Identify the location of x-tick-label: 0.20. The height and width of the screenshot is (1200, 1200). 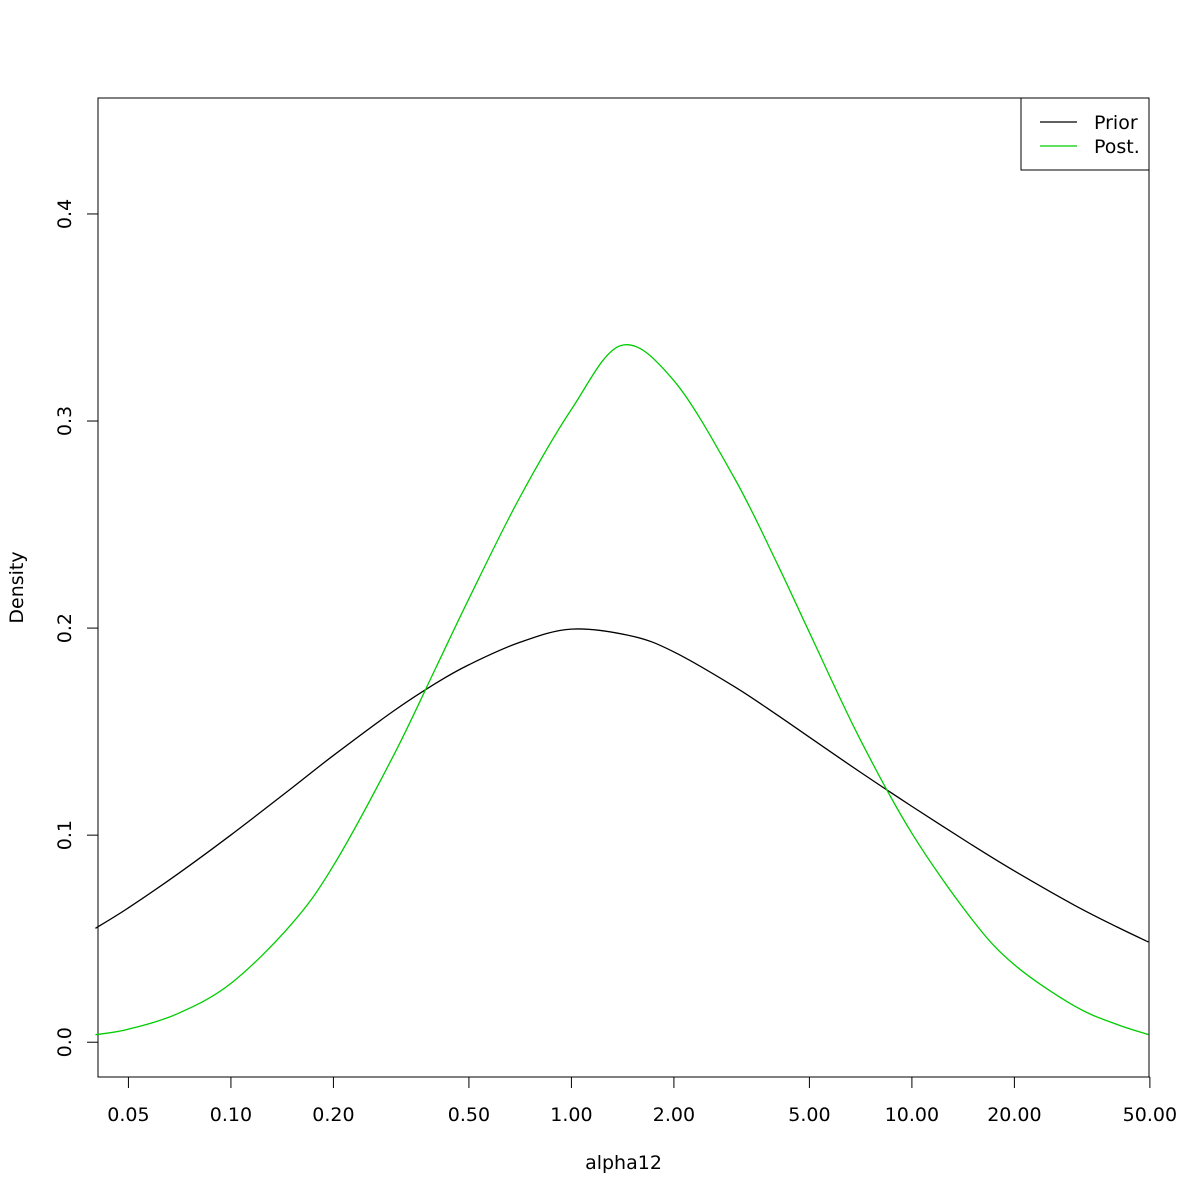
(333, 1115).